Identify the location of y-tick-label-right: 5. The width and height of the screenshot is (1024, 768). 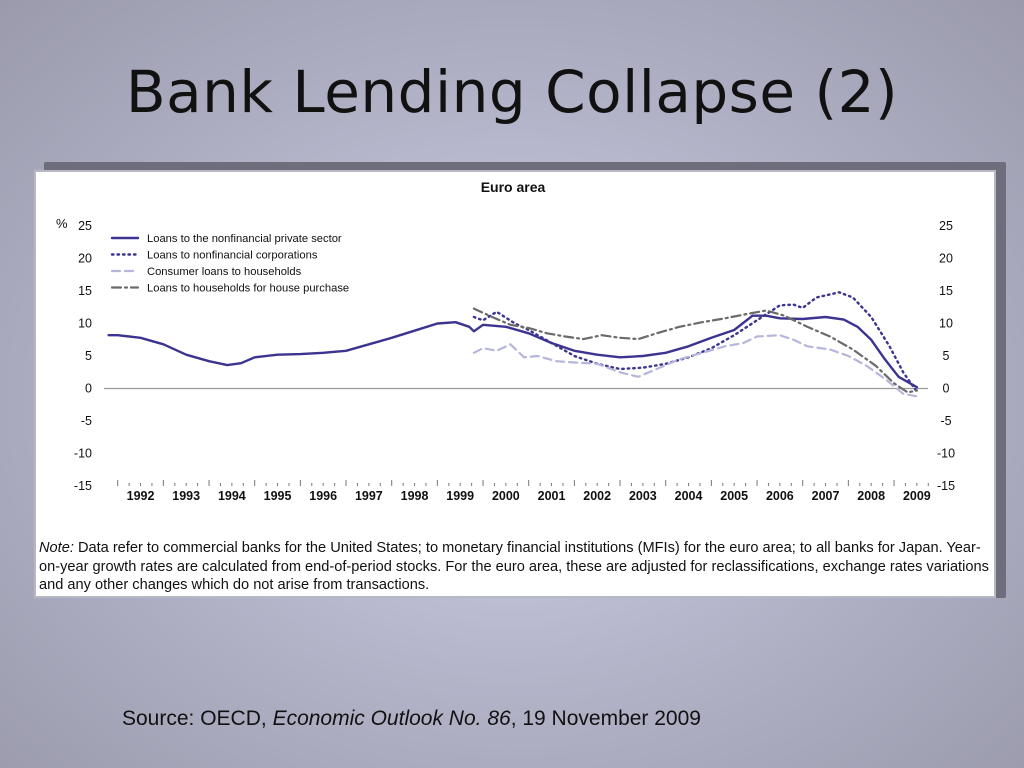
(946, 356).